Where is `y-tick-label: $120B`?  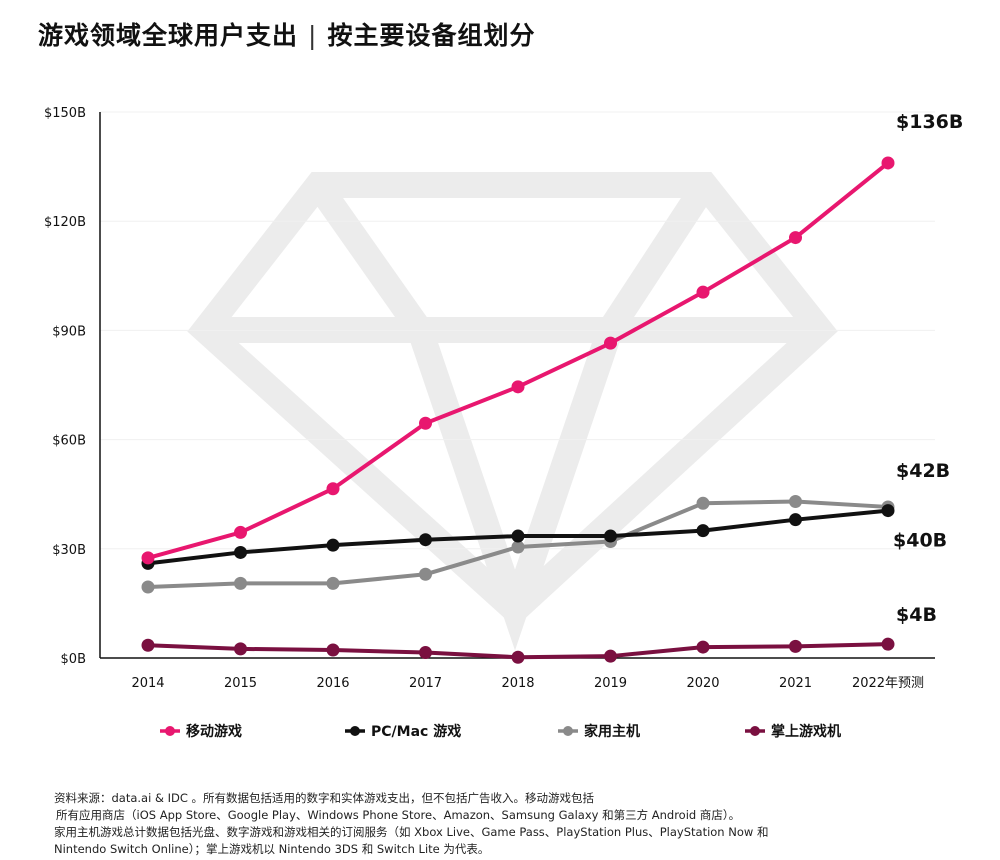 y-tick-label: $120B is located at coordinates (65, 222).